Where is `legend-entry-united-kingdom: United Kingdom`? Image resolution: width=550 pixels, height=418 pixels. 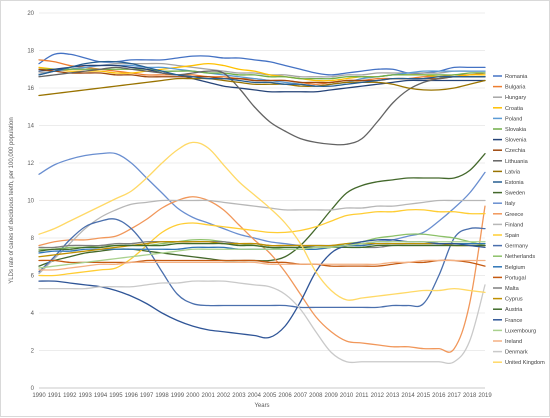
legend-entry-united-kingdom: United Kingdom is located at coordinates (525, 363).